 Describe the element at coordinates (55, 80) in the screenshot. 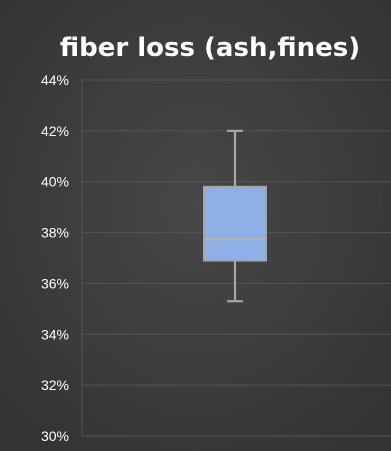

I see `y-tick-label: 44%` at that location.